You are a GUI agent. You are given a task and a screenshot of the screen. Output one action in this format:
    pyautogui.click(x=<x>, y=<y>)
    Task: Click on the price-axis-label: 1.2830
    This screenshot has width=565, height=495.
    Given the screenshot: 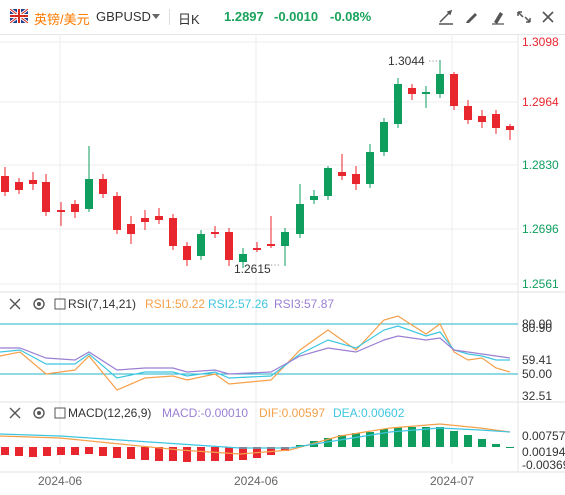 What is the action you would take?
    pyautogui.click(x=540, y=165)
    